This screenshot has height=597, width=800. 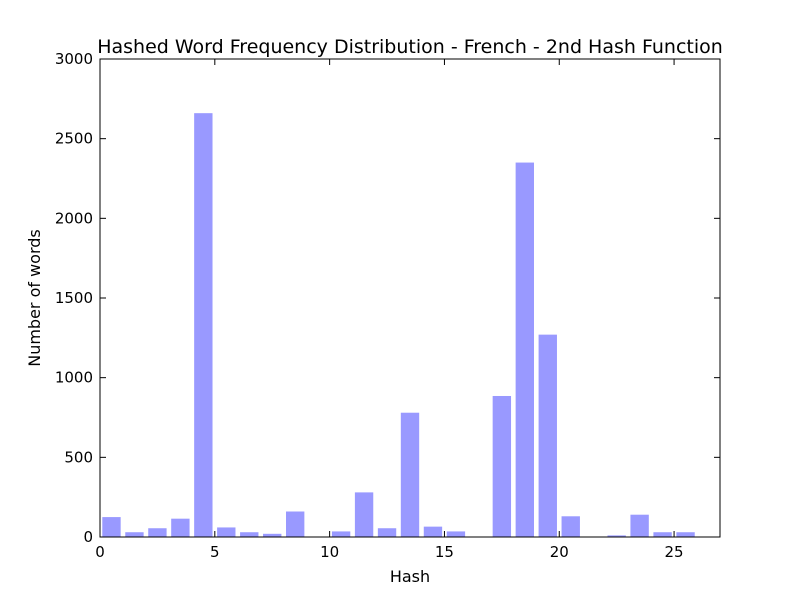 I want to click on y-tick-label: 2500, so click(x=74, y=139).